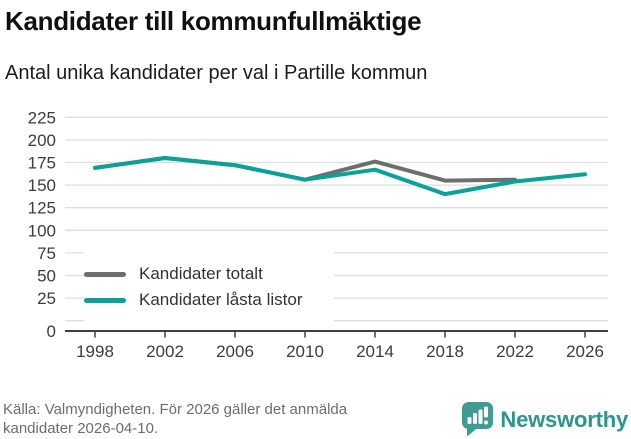  Describe the element at coordinates (564, 419) in the screenshot. I see `newsworthy-wordmark: Newsworthy` at that location.